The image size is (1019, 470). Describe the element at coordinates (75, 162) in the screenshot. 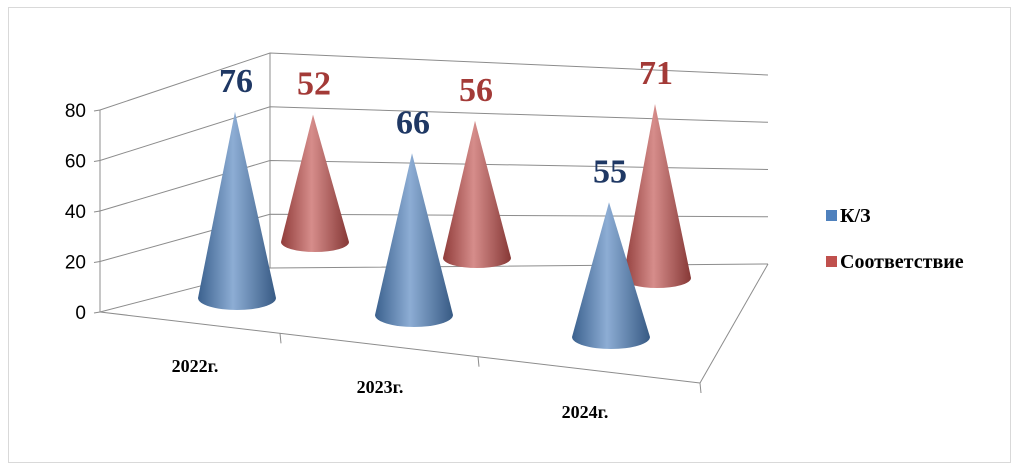

I see `y-tick-label: 60` at that location.